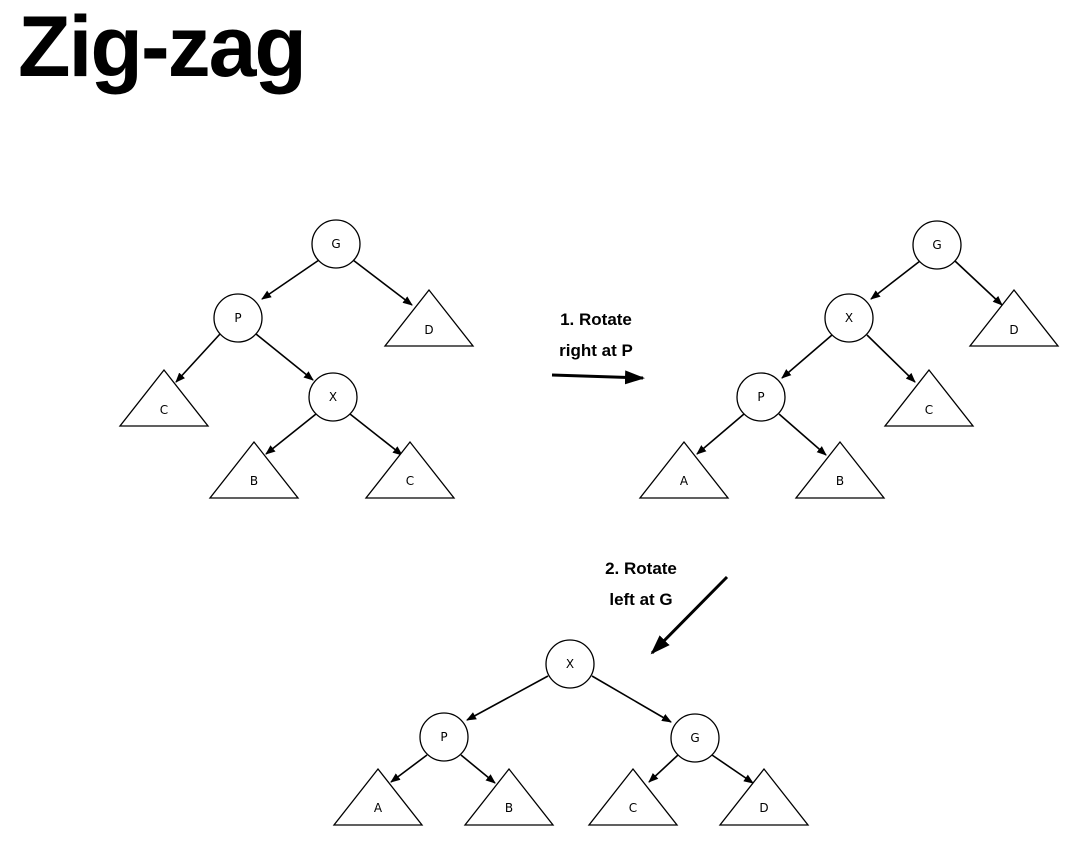  Describe the element at coordinates (689, 615) in the screenshot. I see `step-2-arrow-icon` at that location.